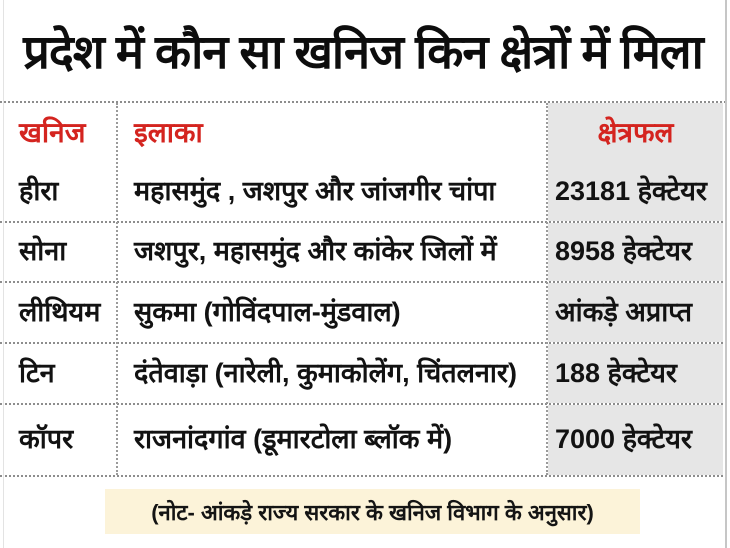  What do you see at coordinates (635, 192) in the screenshot?
I see `extent-cell: 23181 हेक्टेयर` at bounding box center [635, 192].